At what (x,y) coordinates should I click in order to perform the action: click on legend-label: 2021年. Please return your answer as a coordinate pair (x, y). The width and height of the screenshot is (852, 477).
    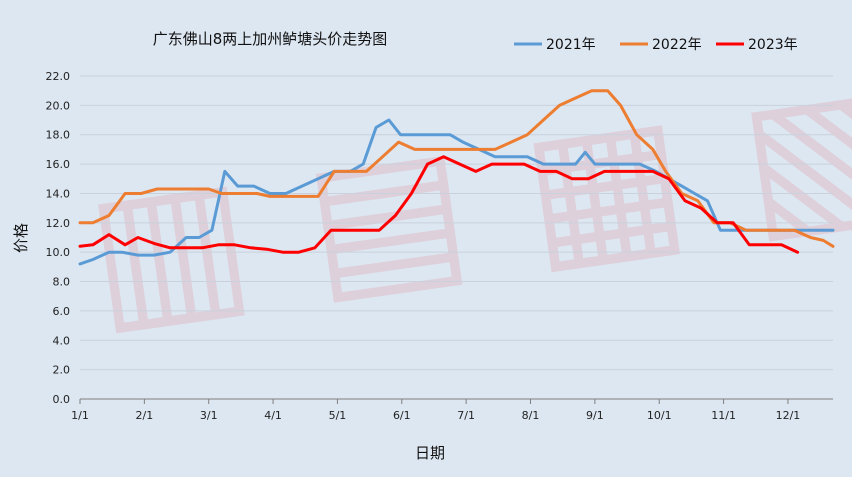
    Looking at the image, I should click on (571, 45).